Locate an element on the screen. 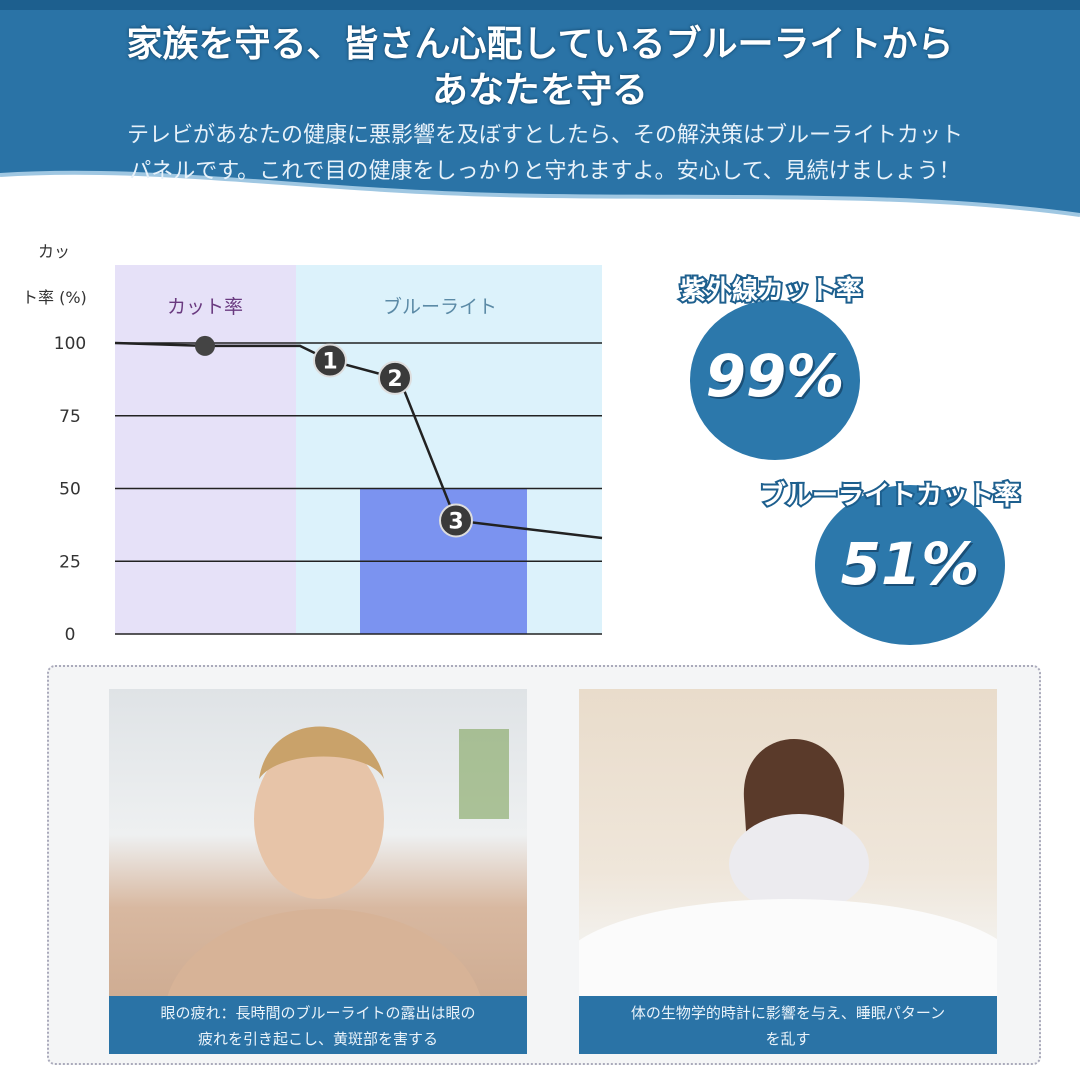 Image resolution: width=1080 pixels, height=1080 pixels. marker-label: 3 is located at coordinates (455, 522).